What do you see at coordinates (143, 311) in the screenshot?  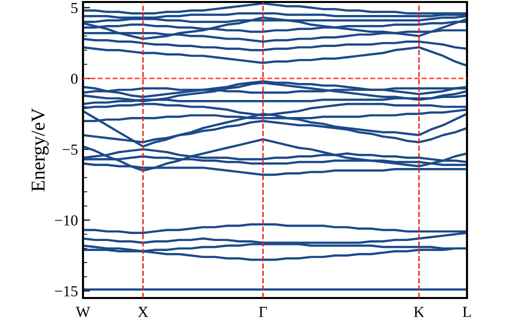 I see `x-tick-label: X` at bounding box center [143, 311].